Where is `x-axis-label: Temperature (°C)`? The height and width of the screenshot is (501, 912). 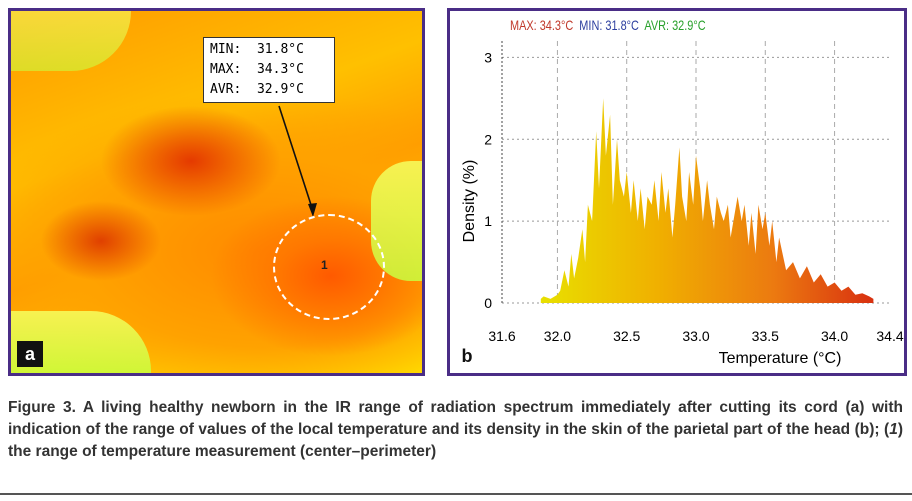 x-axis-label: Temperature (°C) is located at coordinates (780, 358).